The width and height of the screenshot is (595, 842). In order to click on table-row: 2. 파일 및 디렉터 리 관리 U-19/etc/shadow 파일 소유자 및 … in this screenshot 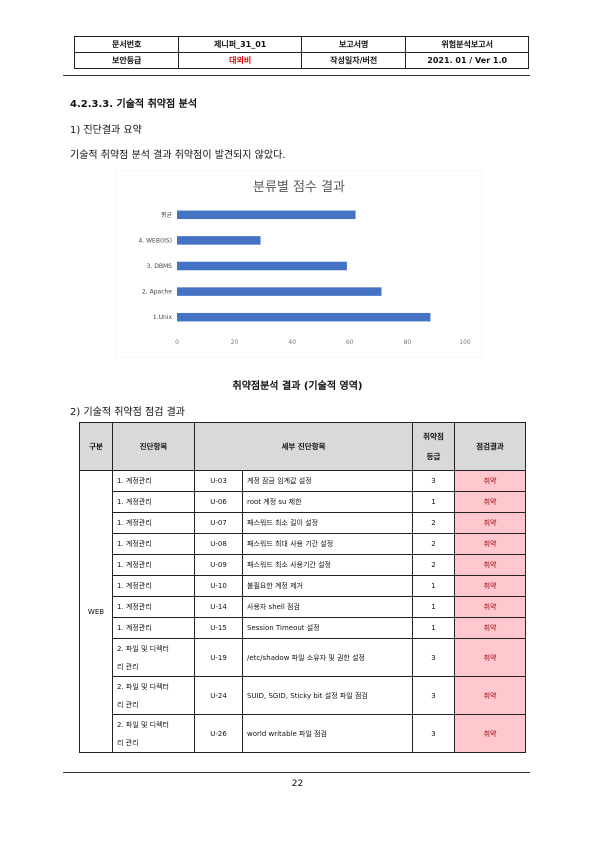, I will do `click(303, 657)`.